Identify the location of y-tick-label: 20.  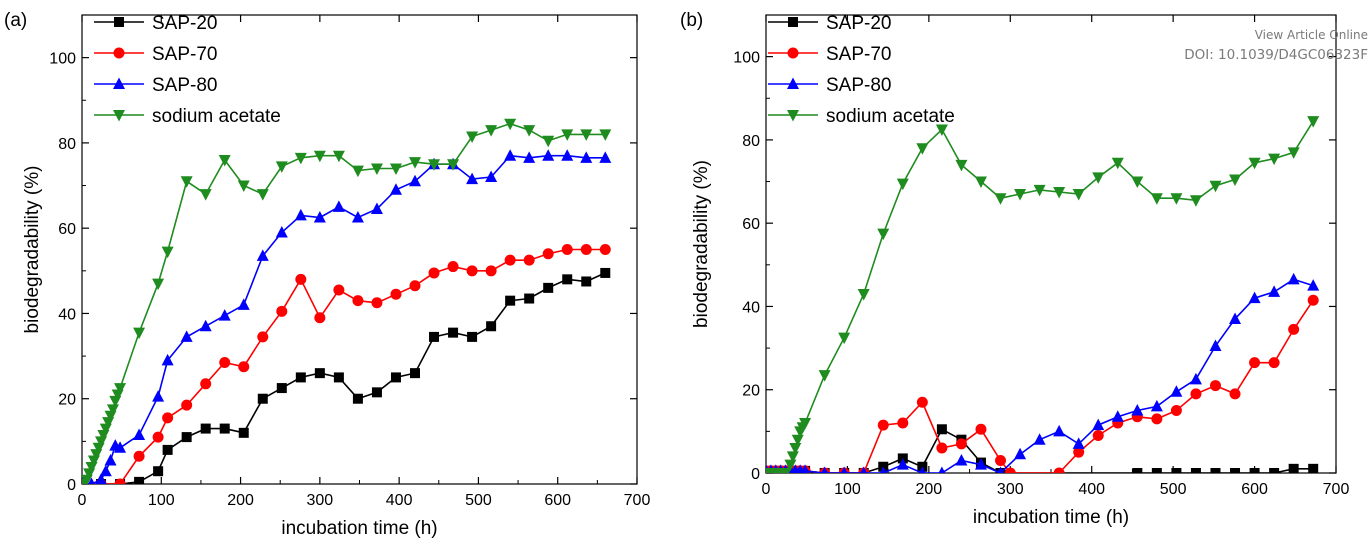
(751, 391).